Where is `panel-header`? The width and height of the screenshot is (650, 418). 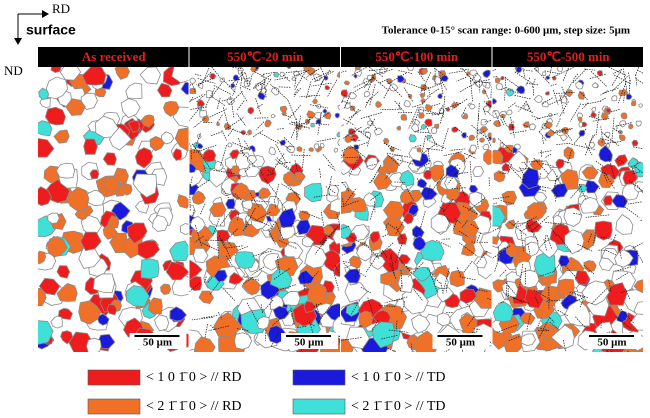
panel-header is located at coordinates (264, 57).